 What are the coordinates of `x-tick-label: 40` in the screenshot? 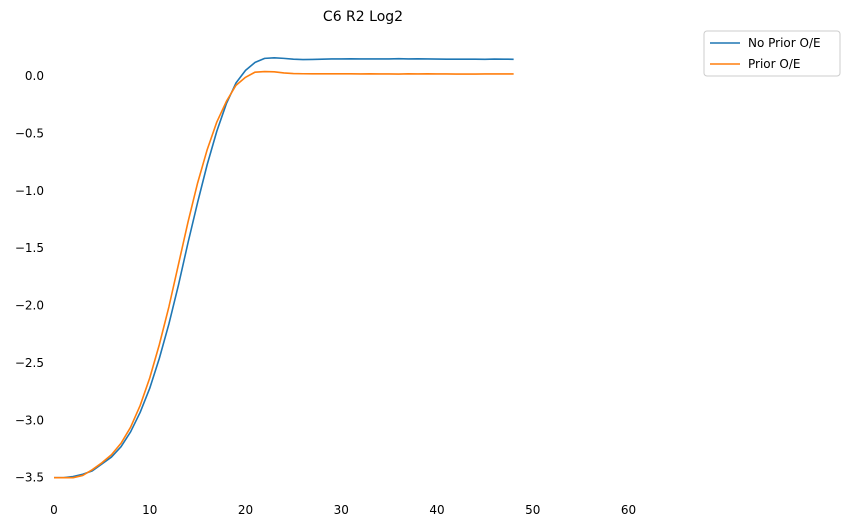 It's located at (436, 510).